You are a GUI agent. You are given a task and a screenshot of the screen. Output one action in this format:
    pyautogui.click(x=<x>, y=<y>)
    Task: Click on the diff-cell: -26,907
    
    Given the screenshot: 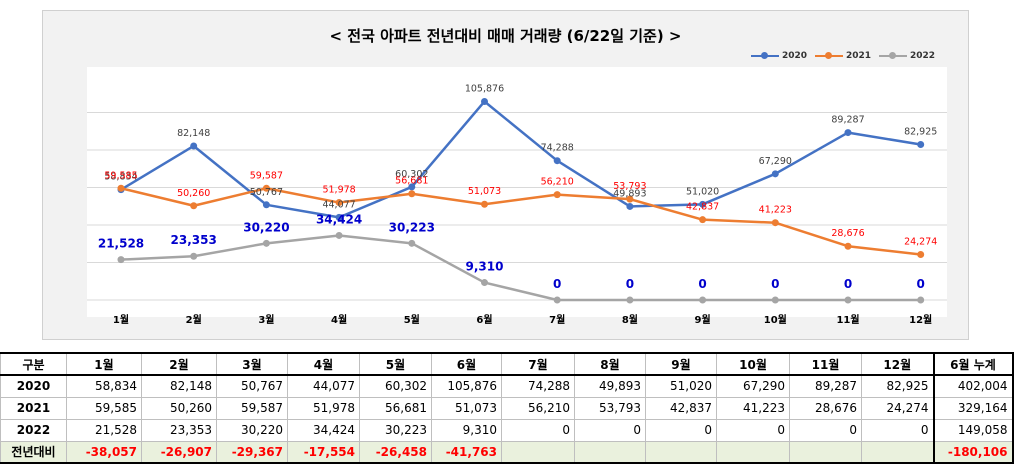 What is the action you would take?
    pyautogui.click(x=179, y=452)
    